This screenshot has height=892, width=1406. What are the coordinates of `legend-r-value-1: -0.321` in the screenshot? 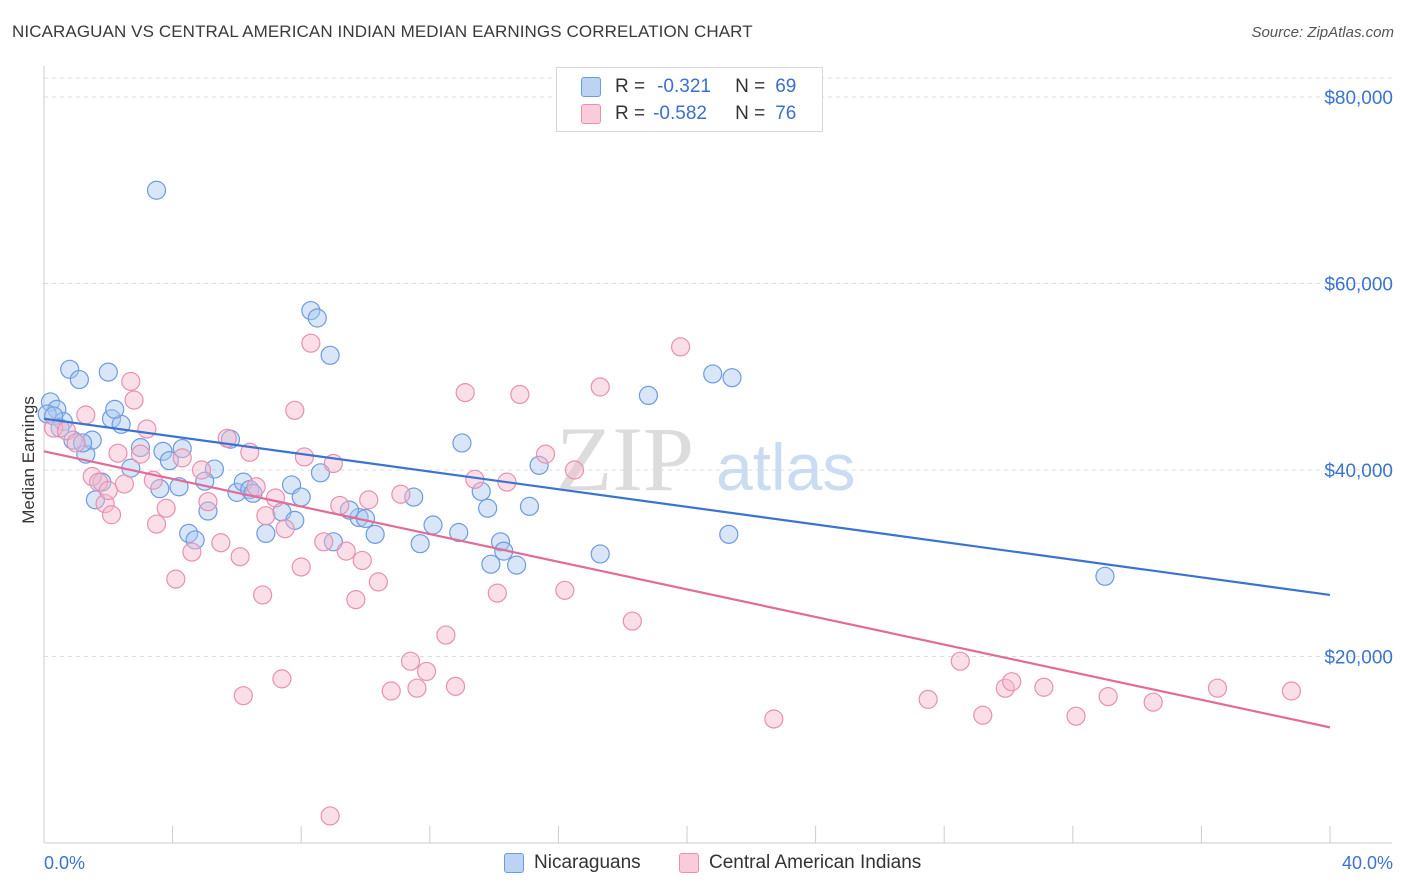 It's located at (684, 86).